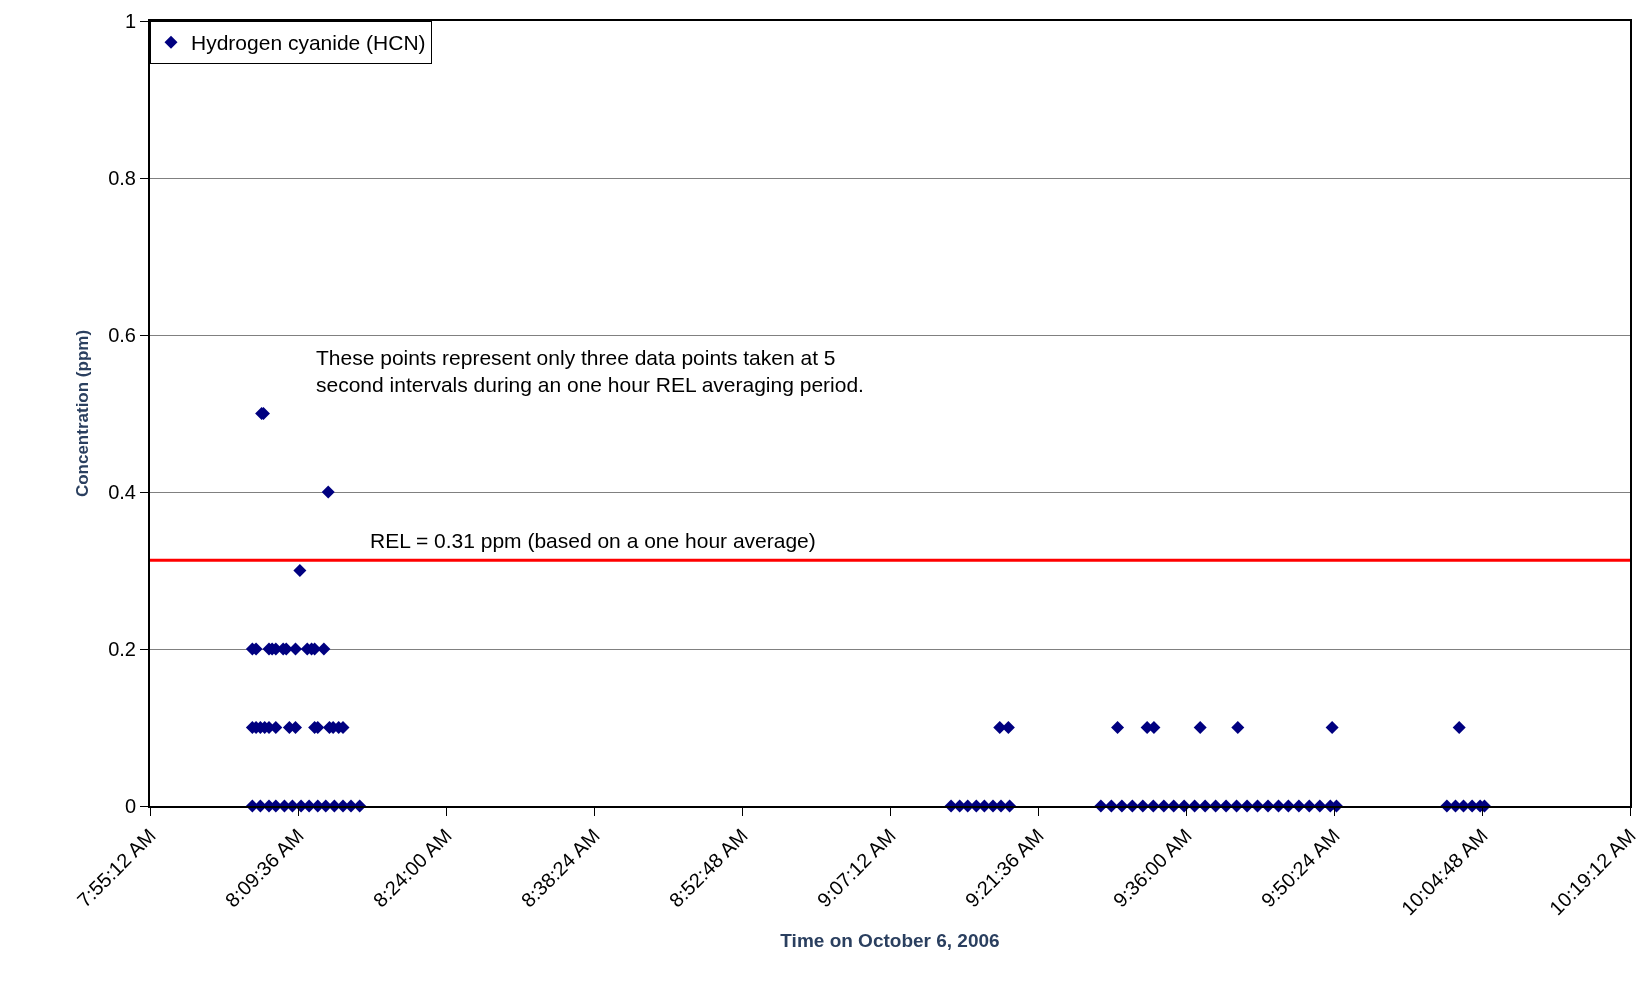 Image resolution: width=1650 pixels, height=986 pixels. What do you see at coordinates (308, 43) in the screenshot?
I see `legend-label: Hydrogen cyanide (HCN)` at bounding box center [308, 43].